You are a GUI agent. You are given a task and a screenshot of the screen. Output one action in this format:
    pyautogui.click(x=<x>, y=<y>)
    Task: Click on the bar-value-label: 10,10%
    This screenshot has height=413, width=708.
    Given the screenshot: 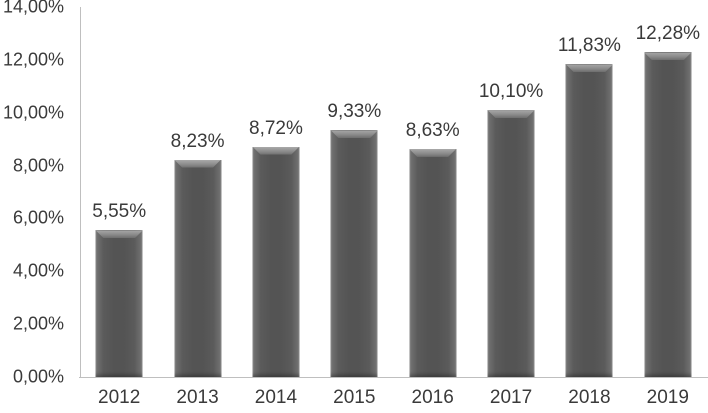 What is the action you would take?
    pyautogui.click(x=511, y=92)
    